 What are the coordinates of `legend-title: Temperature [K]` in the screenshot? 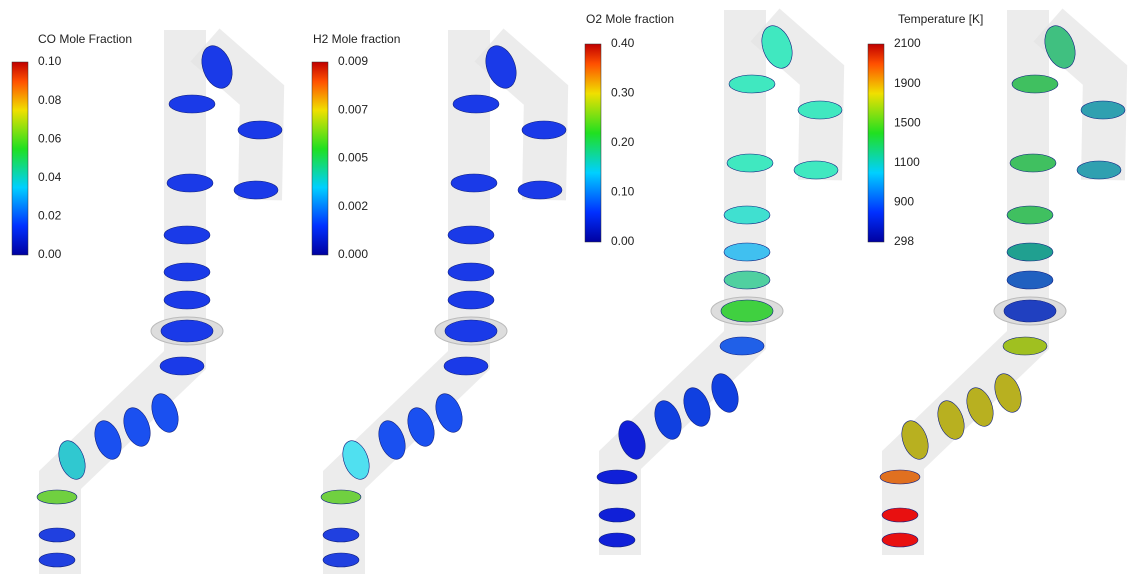 It's located at (940, 19).